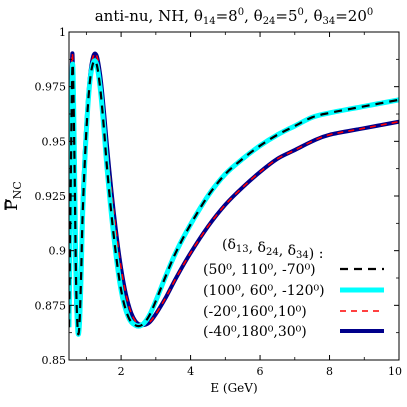 Image resolution: width=407 pixels, height=407 pixels. I want to click on x-tick-label: 10, so click(395, 371).